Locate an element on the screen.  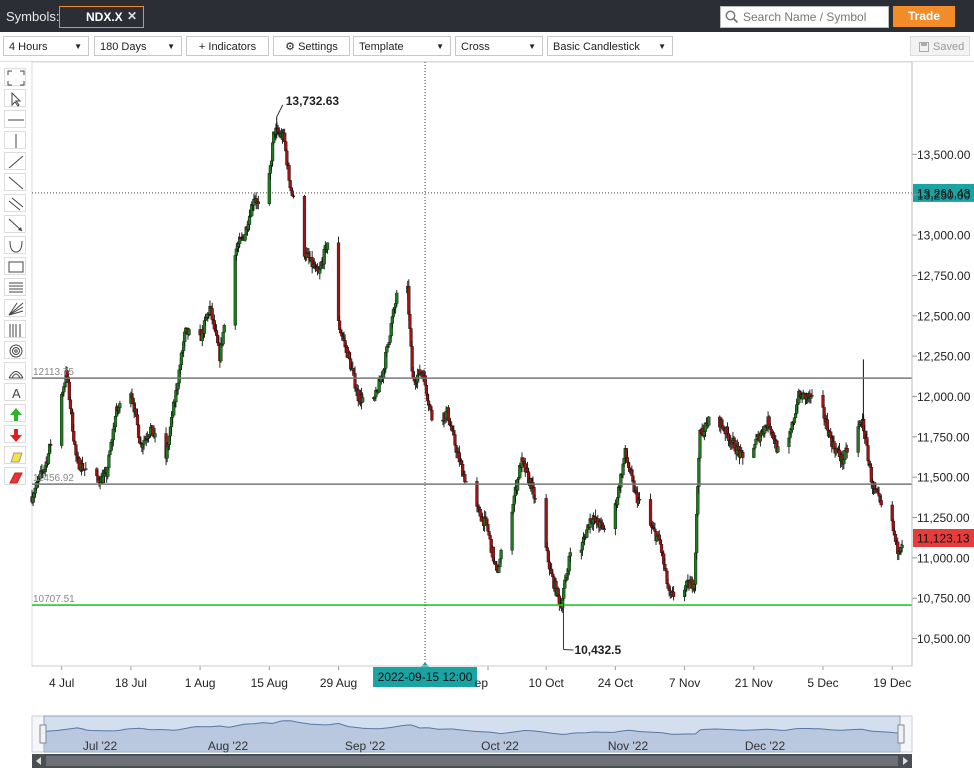
fullscreen-tool is located at coordinates (15, 77).